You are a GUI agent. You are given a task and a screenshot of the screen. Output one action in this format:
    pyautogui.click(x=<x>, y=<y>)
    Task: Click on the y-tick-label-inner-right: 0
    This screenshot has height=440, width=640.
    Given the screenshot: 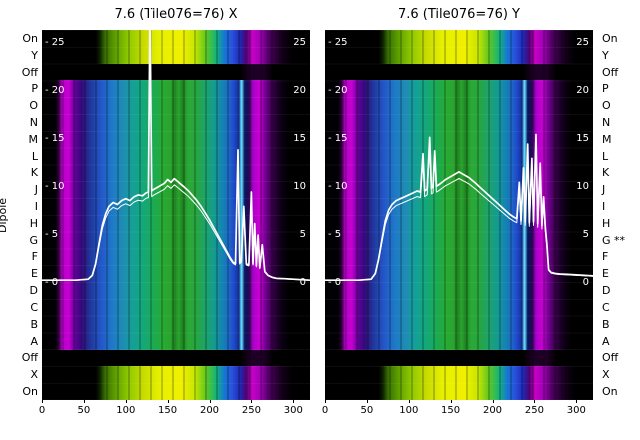 What is the action you would take?
    pyautogui.click(x=302, y=283)
    